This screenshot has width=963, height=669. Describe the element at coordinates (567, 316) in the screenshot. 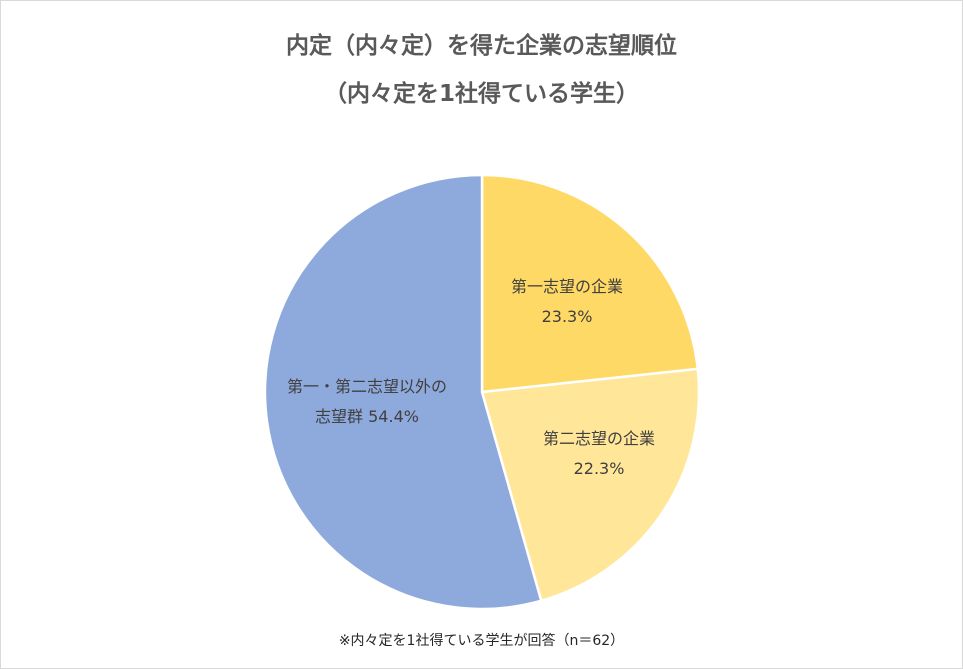

I see `slice-label-line: 23.3%` at that location.